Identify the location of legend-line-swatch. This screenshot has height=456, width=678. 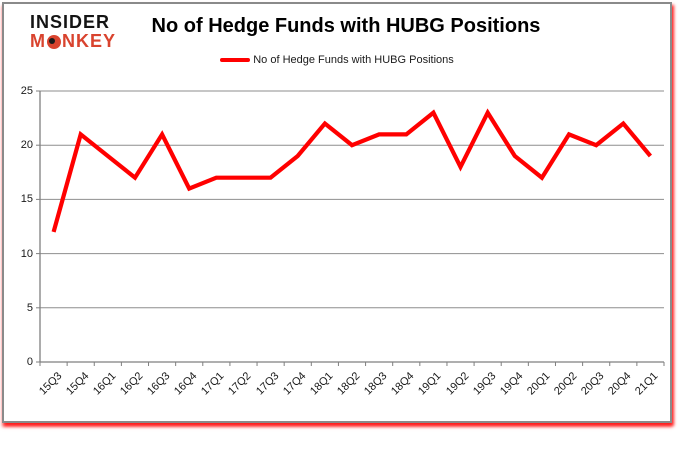
(235, 60).